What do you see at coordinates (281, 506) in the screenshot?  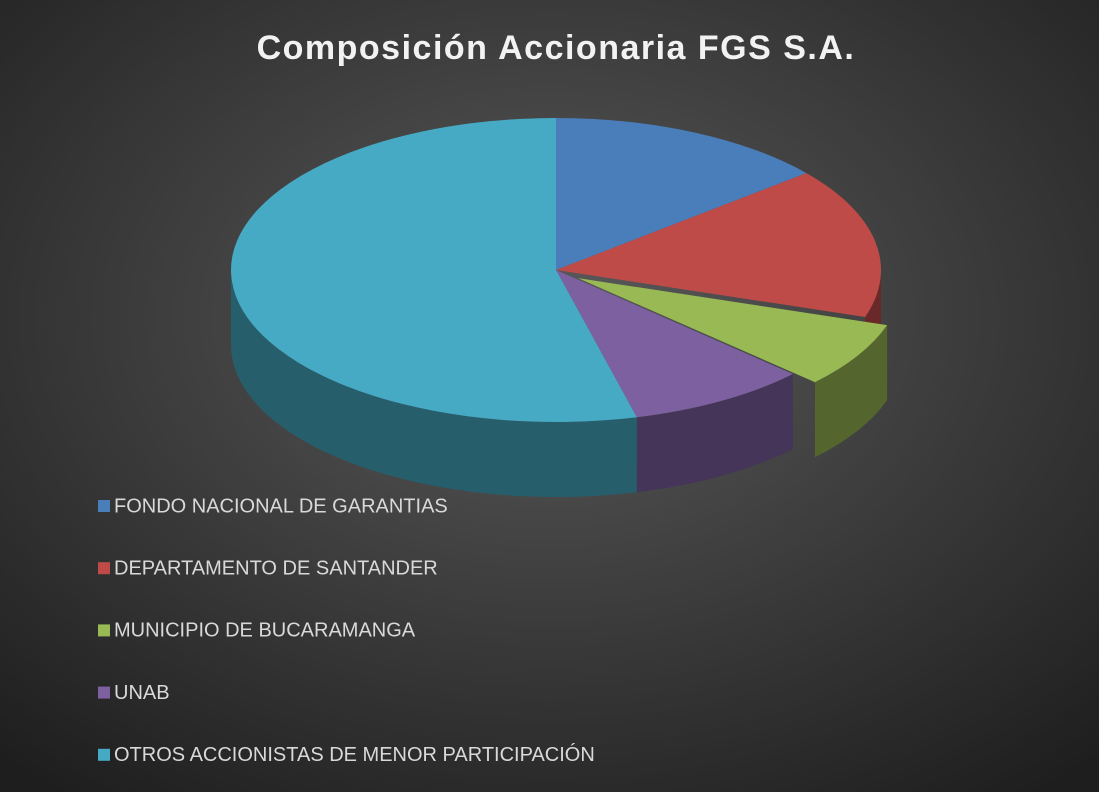 I see `legend-label: FONDO NACIONAL DE GARANTIAS` at bounding box center [281, 506].